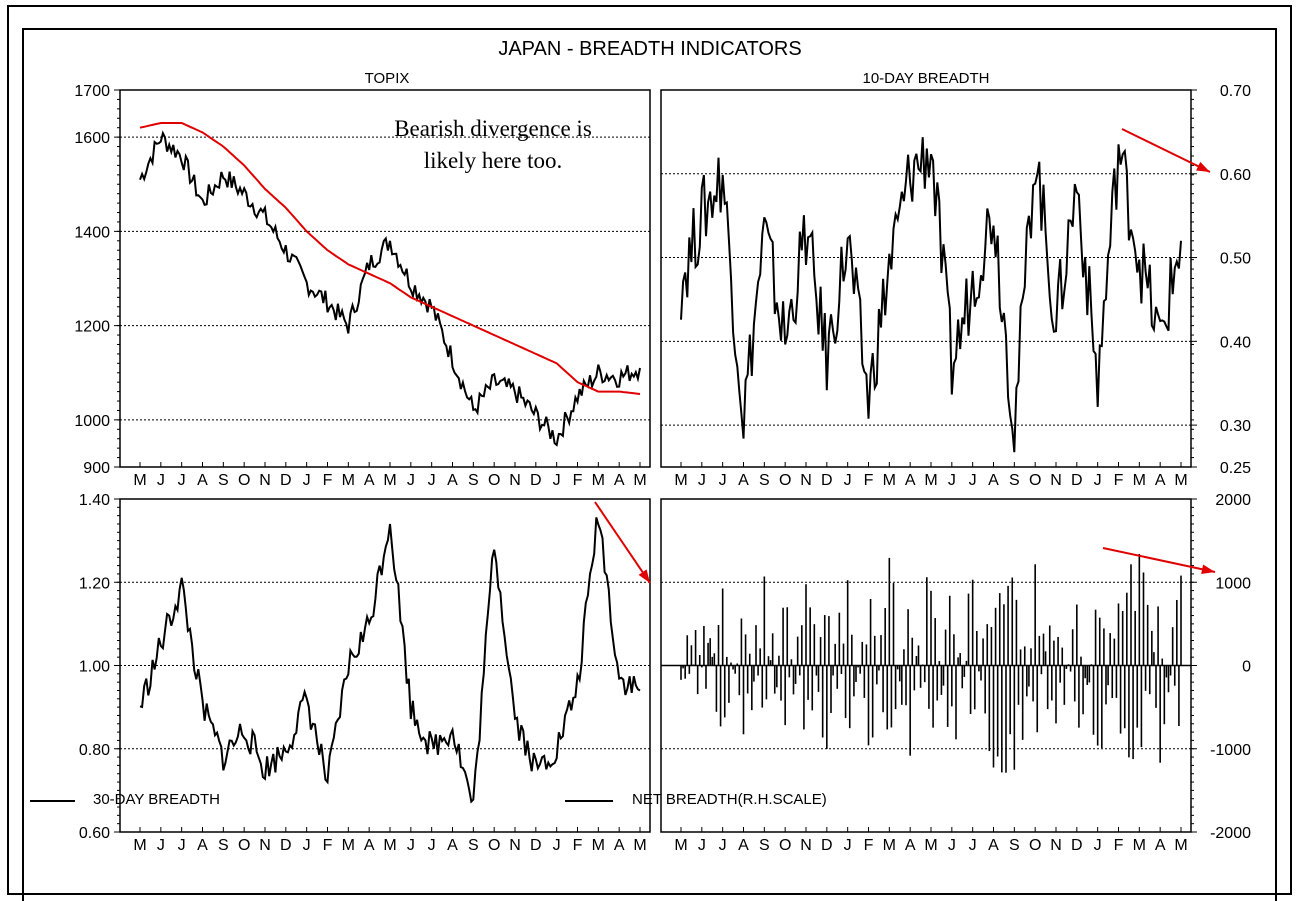 The height and width of the screenshot is (901, 1300). Describe the element at coordinates (92, 91) in the screenshot. I see `topix-ytick-label: 1700` at that location.